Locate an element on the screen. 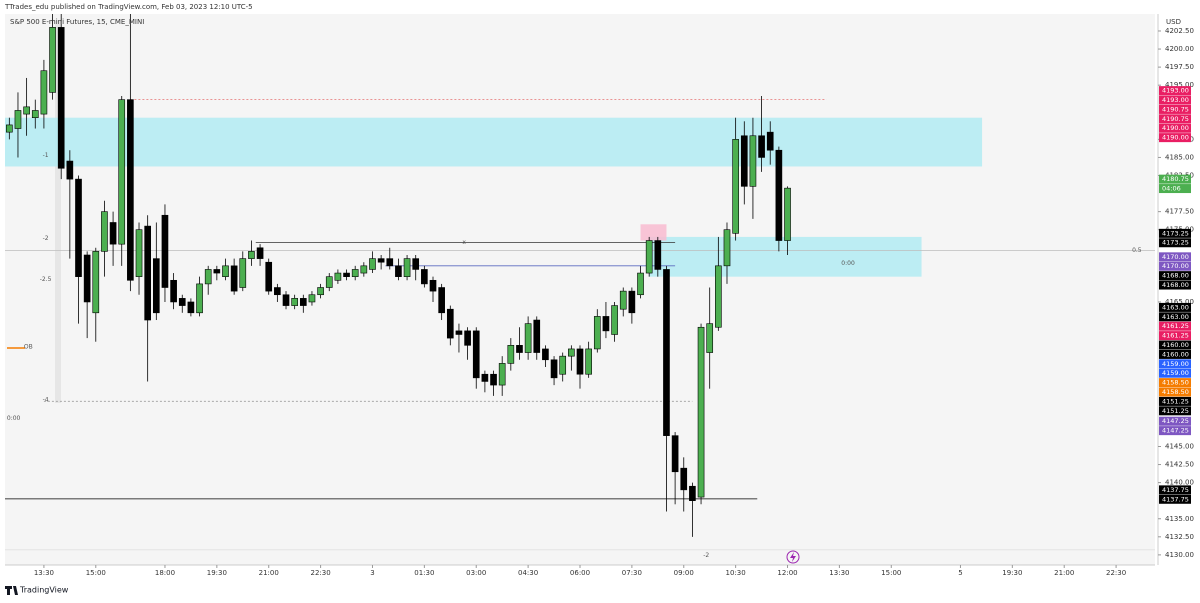 This screenshot has height=603, width=1200. price-badge-label: 4193.00 is located at coordinates (1175, 91).